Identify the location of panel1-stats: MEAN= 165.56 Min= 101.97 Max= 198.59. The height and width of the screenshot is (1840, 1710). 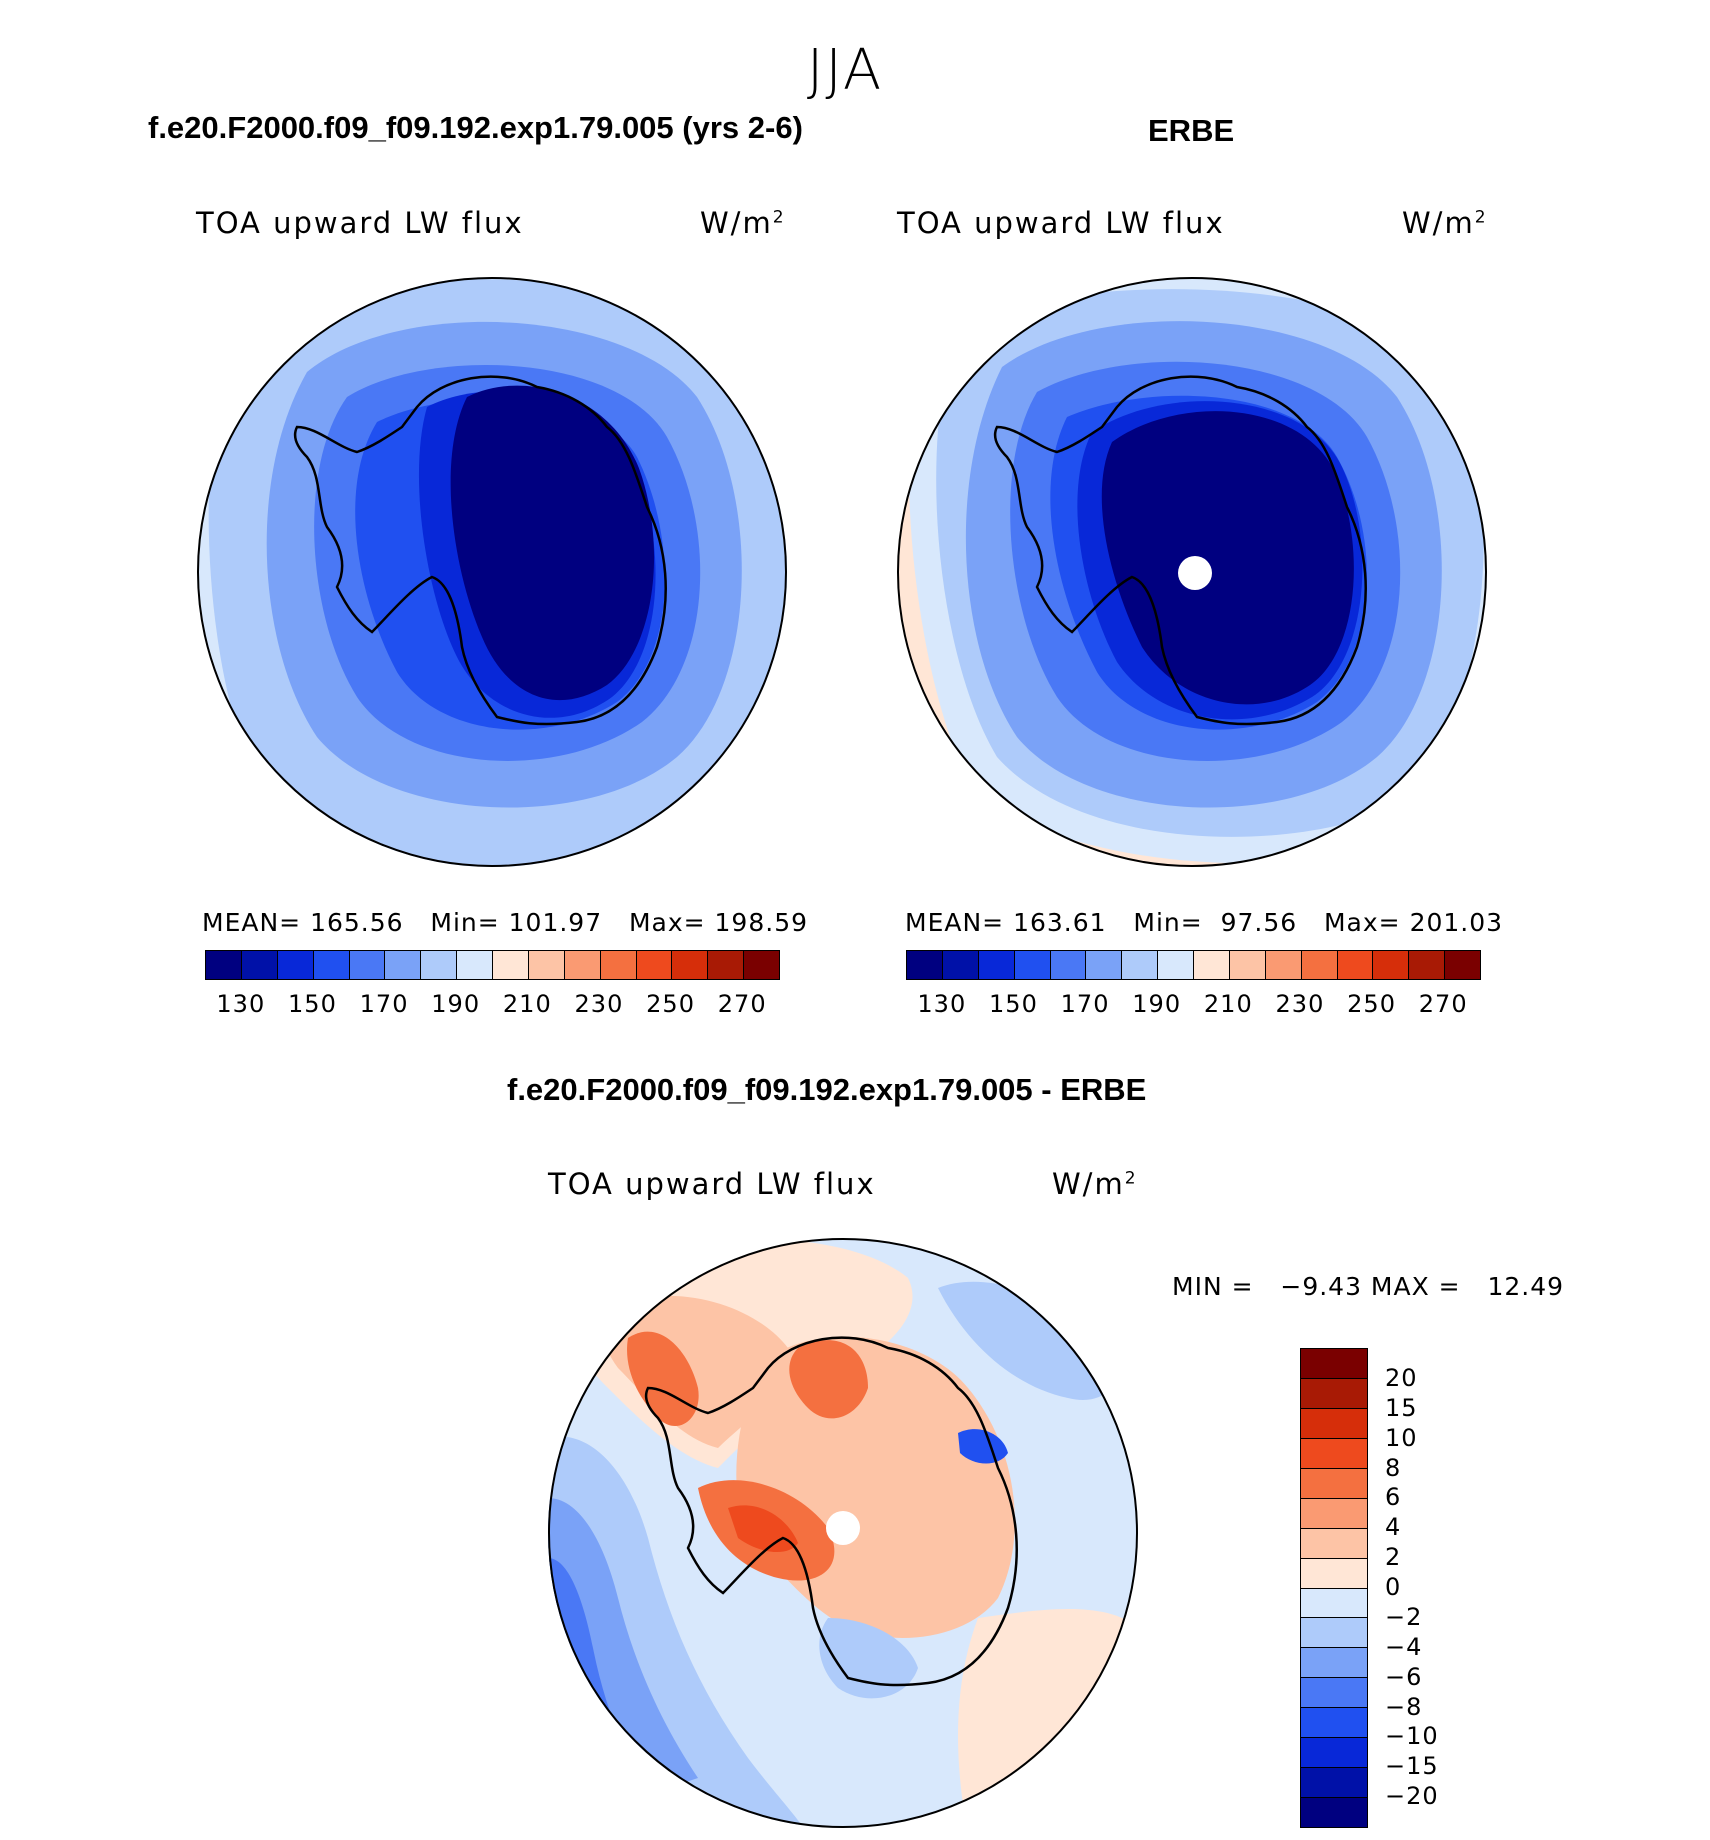
(505, 922).